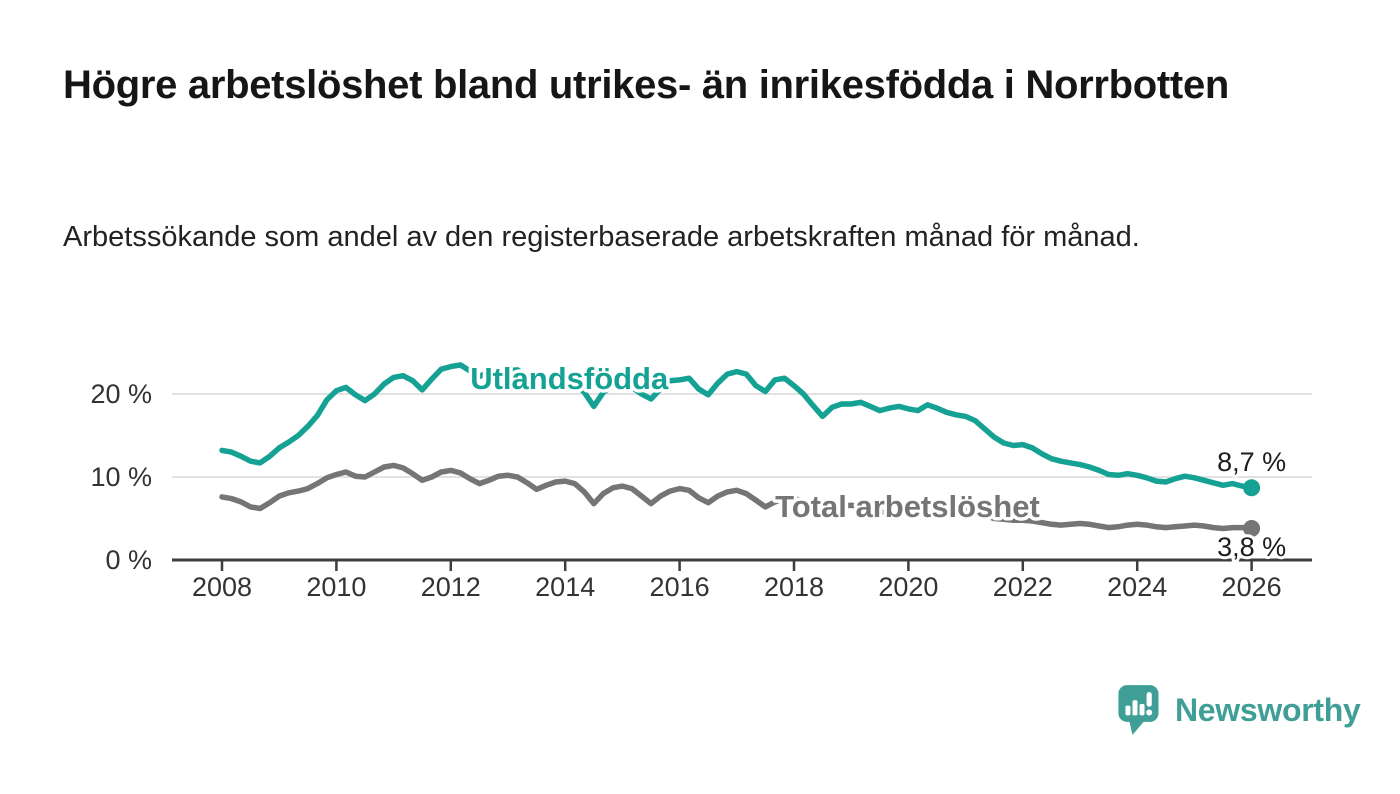  What do you see at coordinates (1252, 488) in the screenshot?
I see `series-end-dot-Utlandsfödda` at bounding box center [1252, 488].